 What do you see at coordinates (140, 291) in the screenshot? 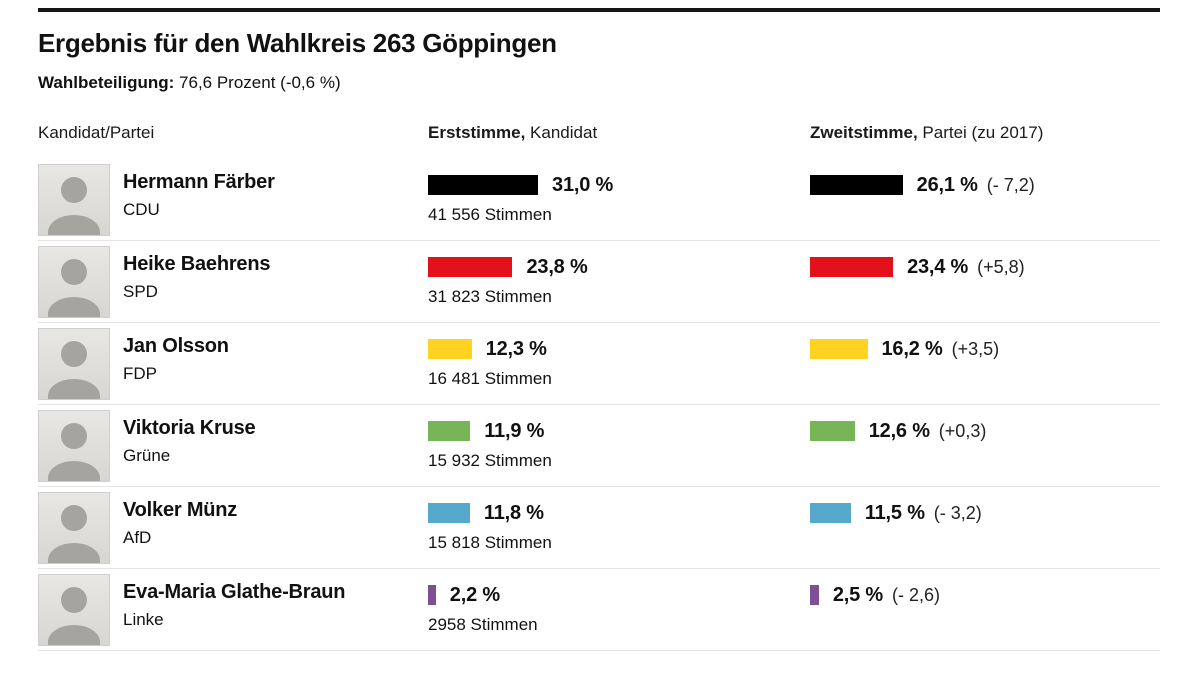
I see `candidate-party: SPD` at bounding box center [140, 291].